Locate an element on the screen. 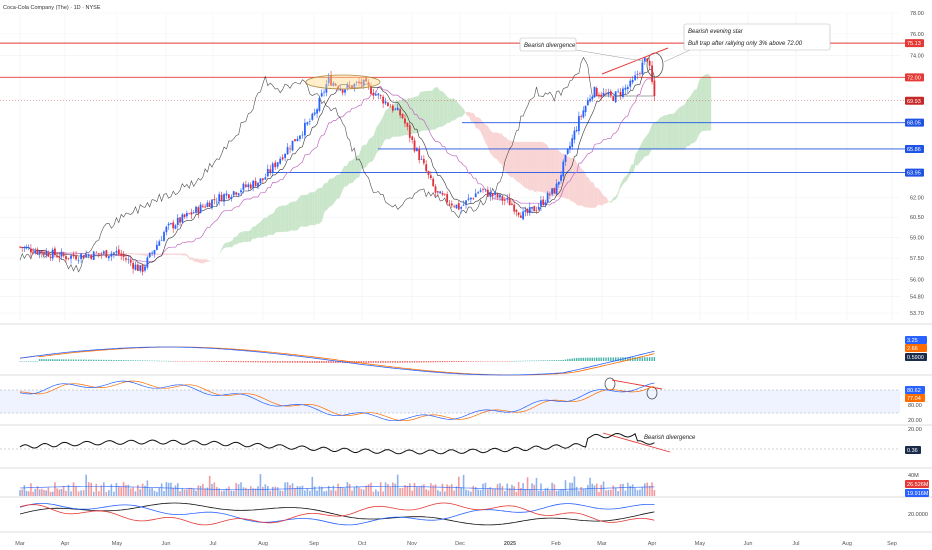 Image resolution: width=932 pixels, height=550 pixels. y-tick-3: 62.00 is located at coordinates (917, 198).